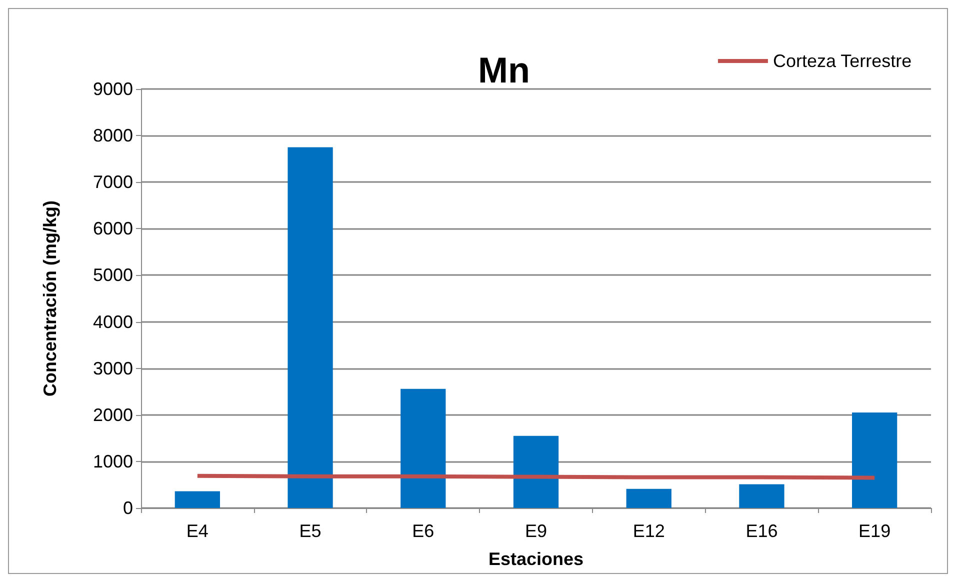  I want to click on y-tick-label: 6000, so click(112, 228).